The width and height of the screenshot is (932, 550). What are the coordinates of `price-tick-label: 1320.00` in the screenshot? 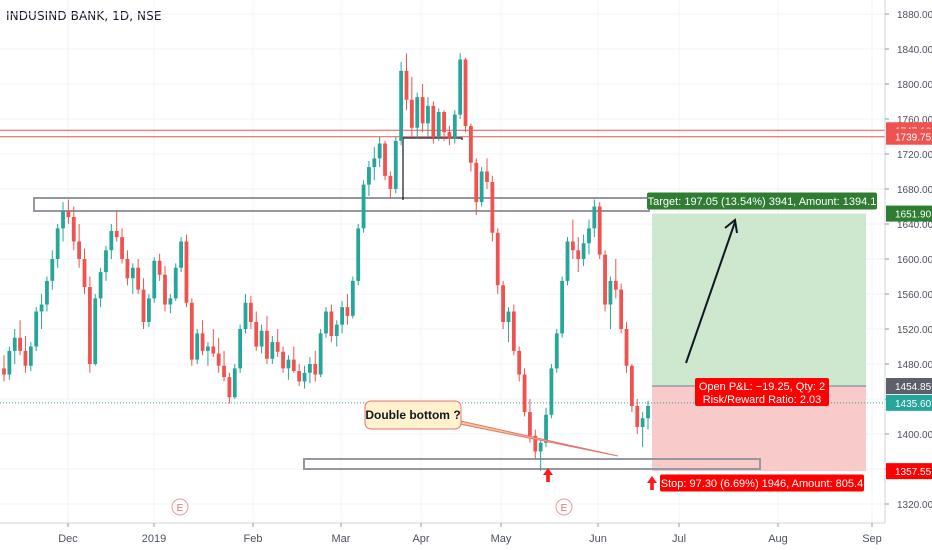 It's located at (914, 505).